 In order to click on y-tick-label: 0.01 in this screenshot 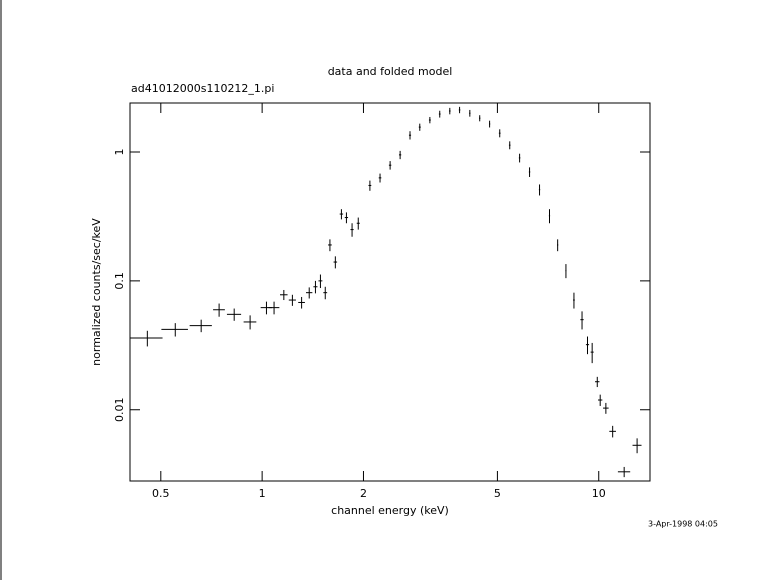, I will do `click(119, 410)`.